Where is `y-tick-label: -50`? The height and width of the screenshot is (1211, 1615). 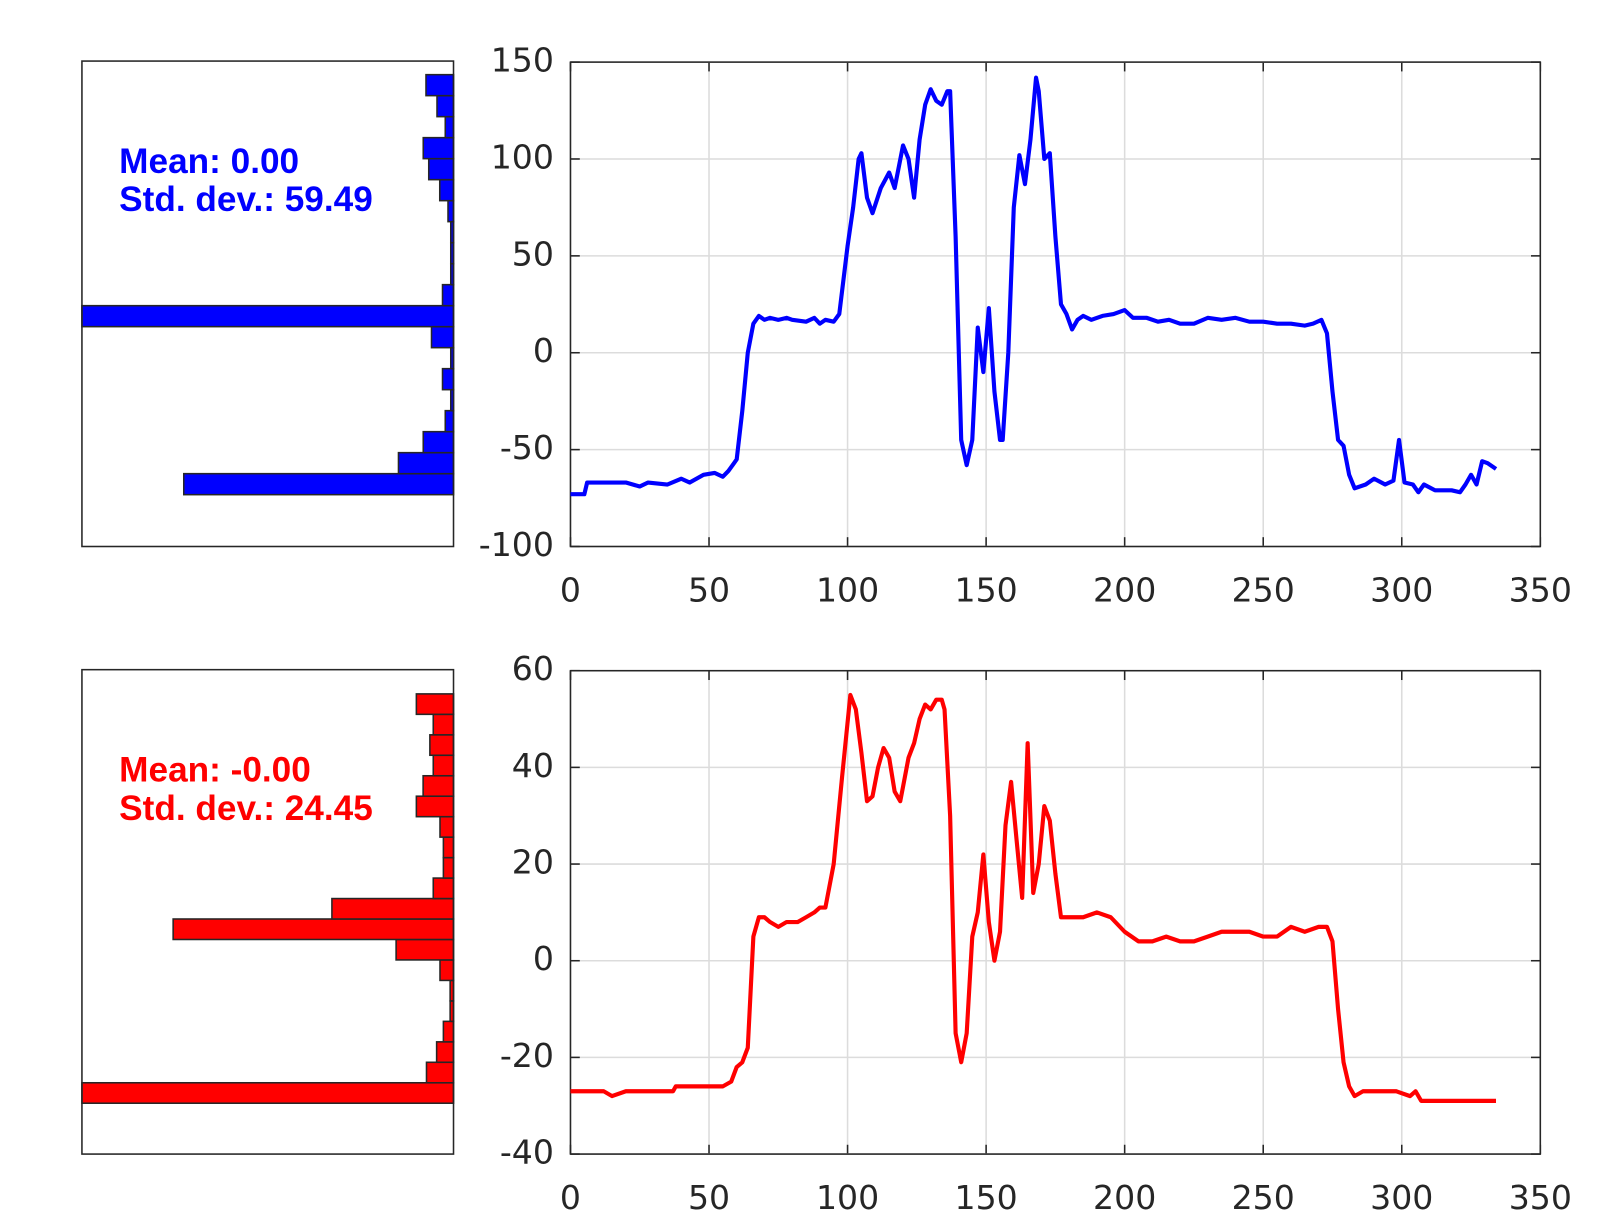 y-tick-label: -50 is located at coordinates (527, 447).